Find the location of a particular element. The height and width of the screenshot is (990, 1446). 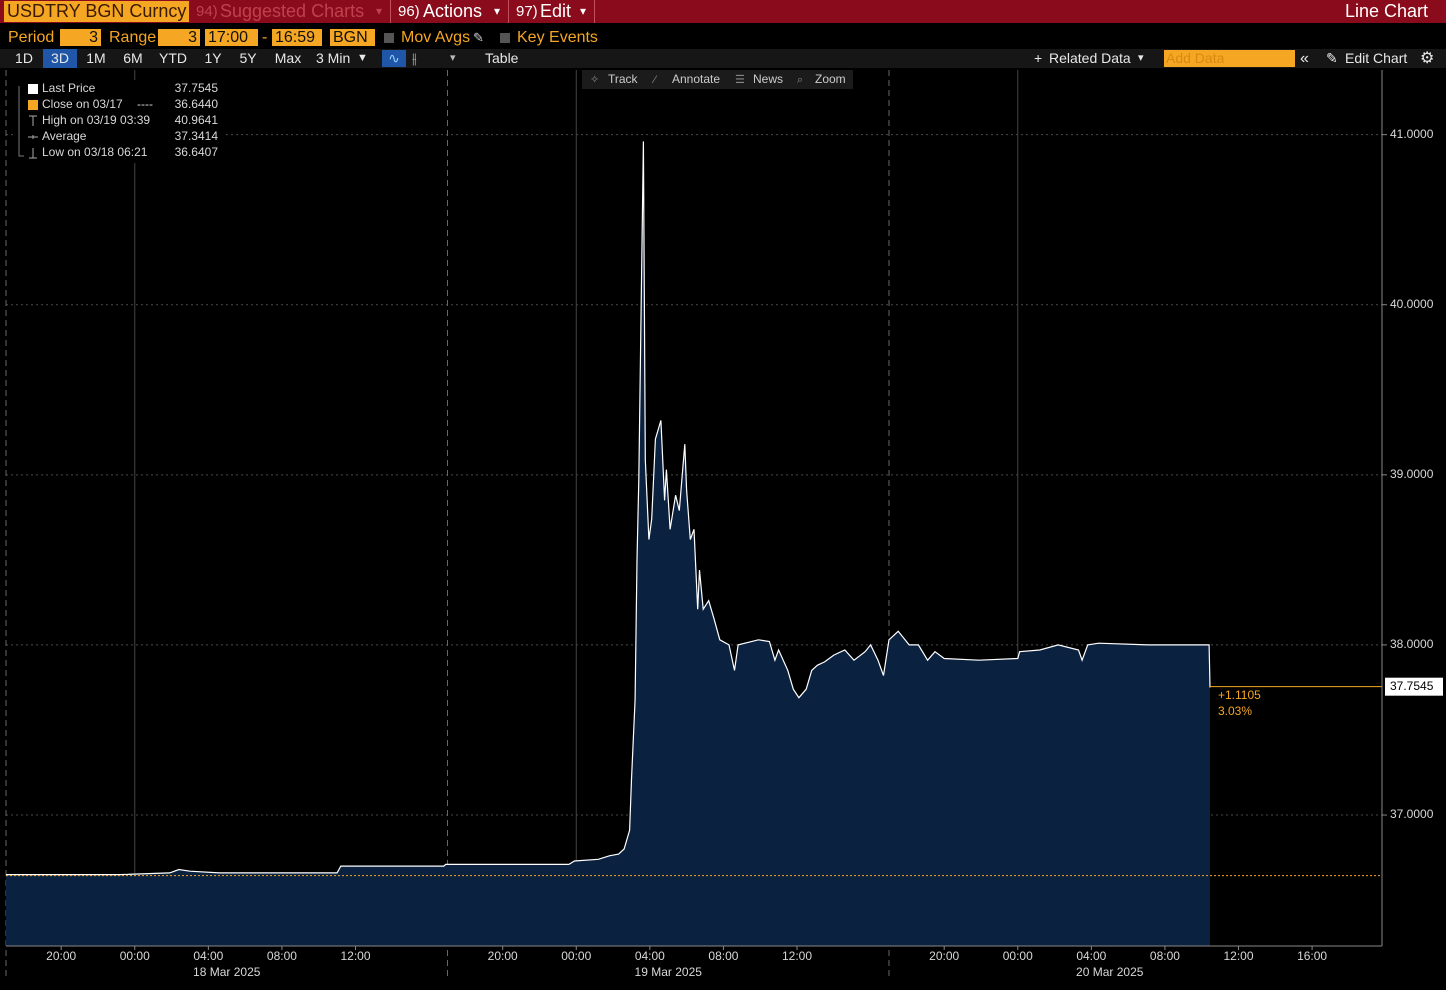

legend-value: 40.9641 is located at coordinates (197, 120).